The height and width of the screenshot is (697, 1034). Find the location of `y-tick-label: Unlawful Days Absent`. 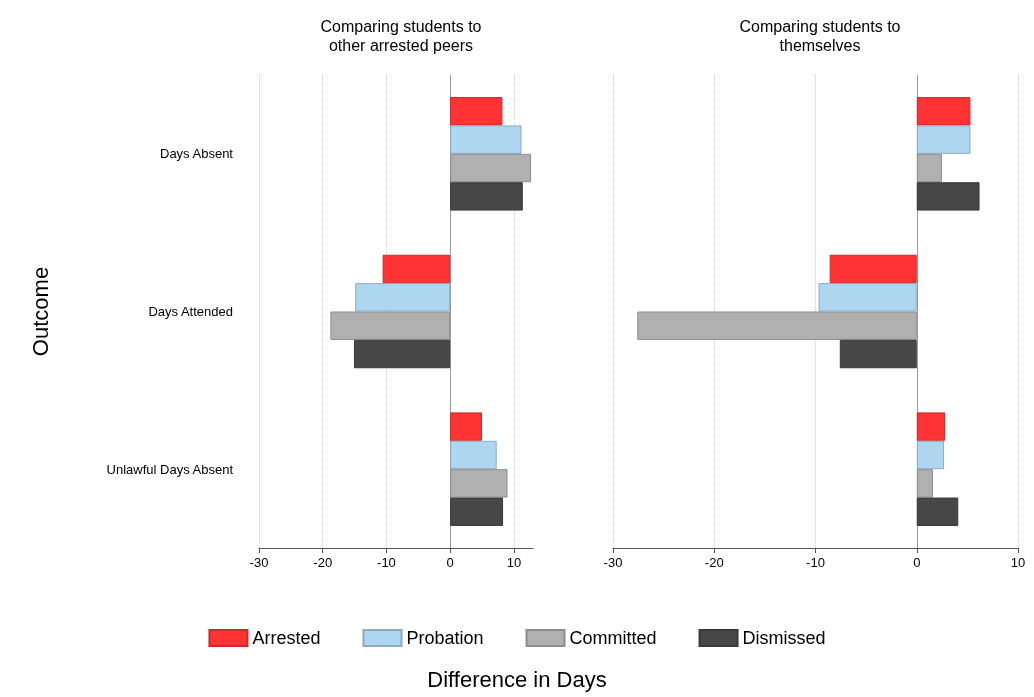

y-tick-label: Unlawful Days Absent is located at coordinates (170, 469).